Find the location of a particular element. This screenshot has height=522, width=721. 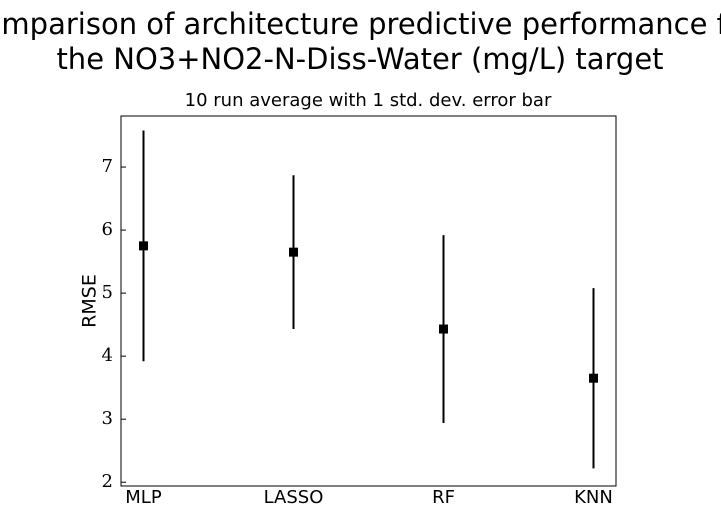

x-tick-label: MLP is located at coordinates (143, 497).